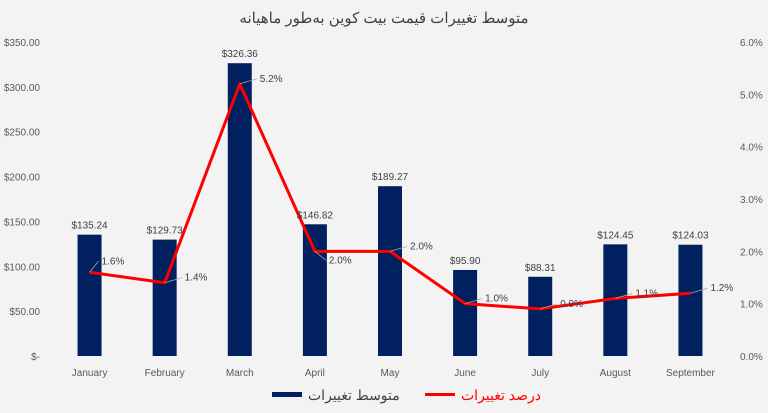  Describe the element at coordinates (89, 226) in the screenshot. I see `bar-value-label: $135.24` at that location.